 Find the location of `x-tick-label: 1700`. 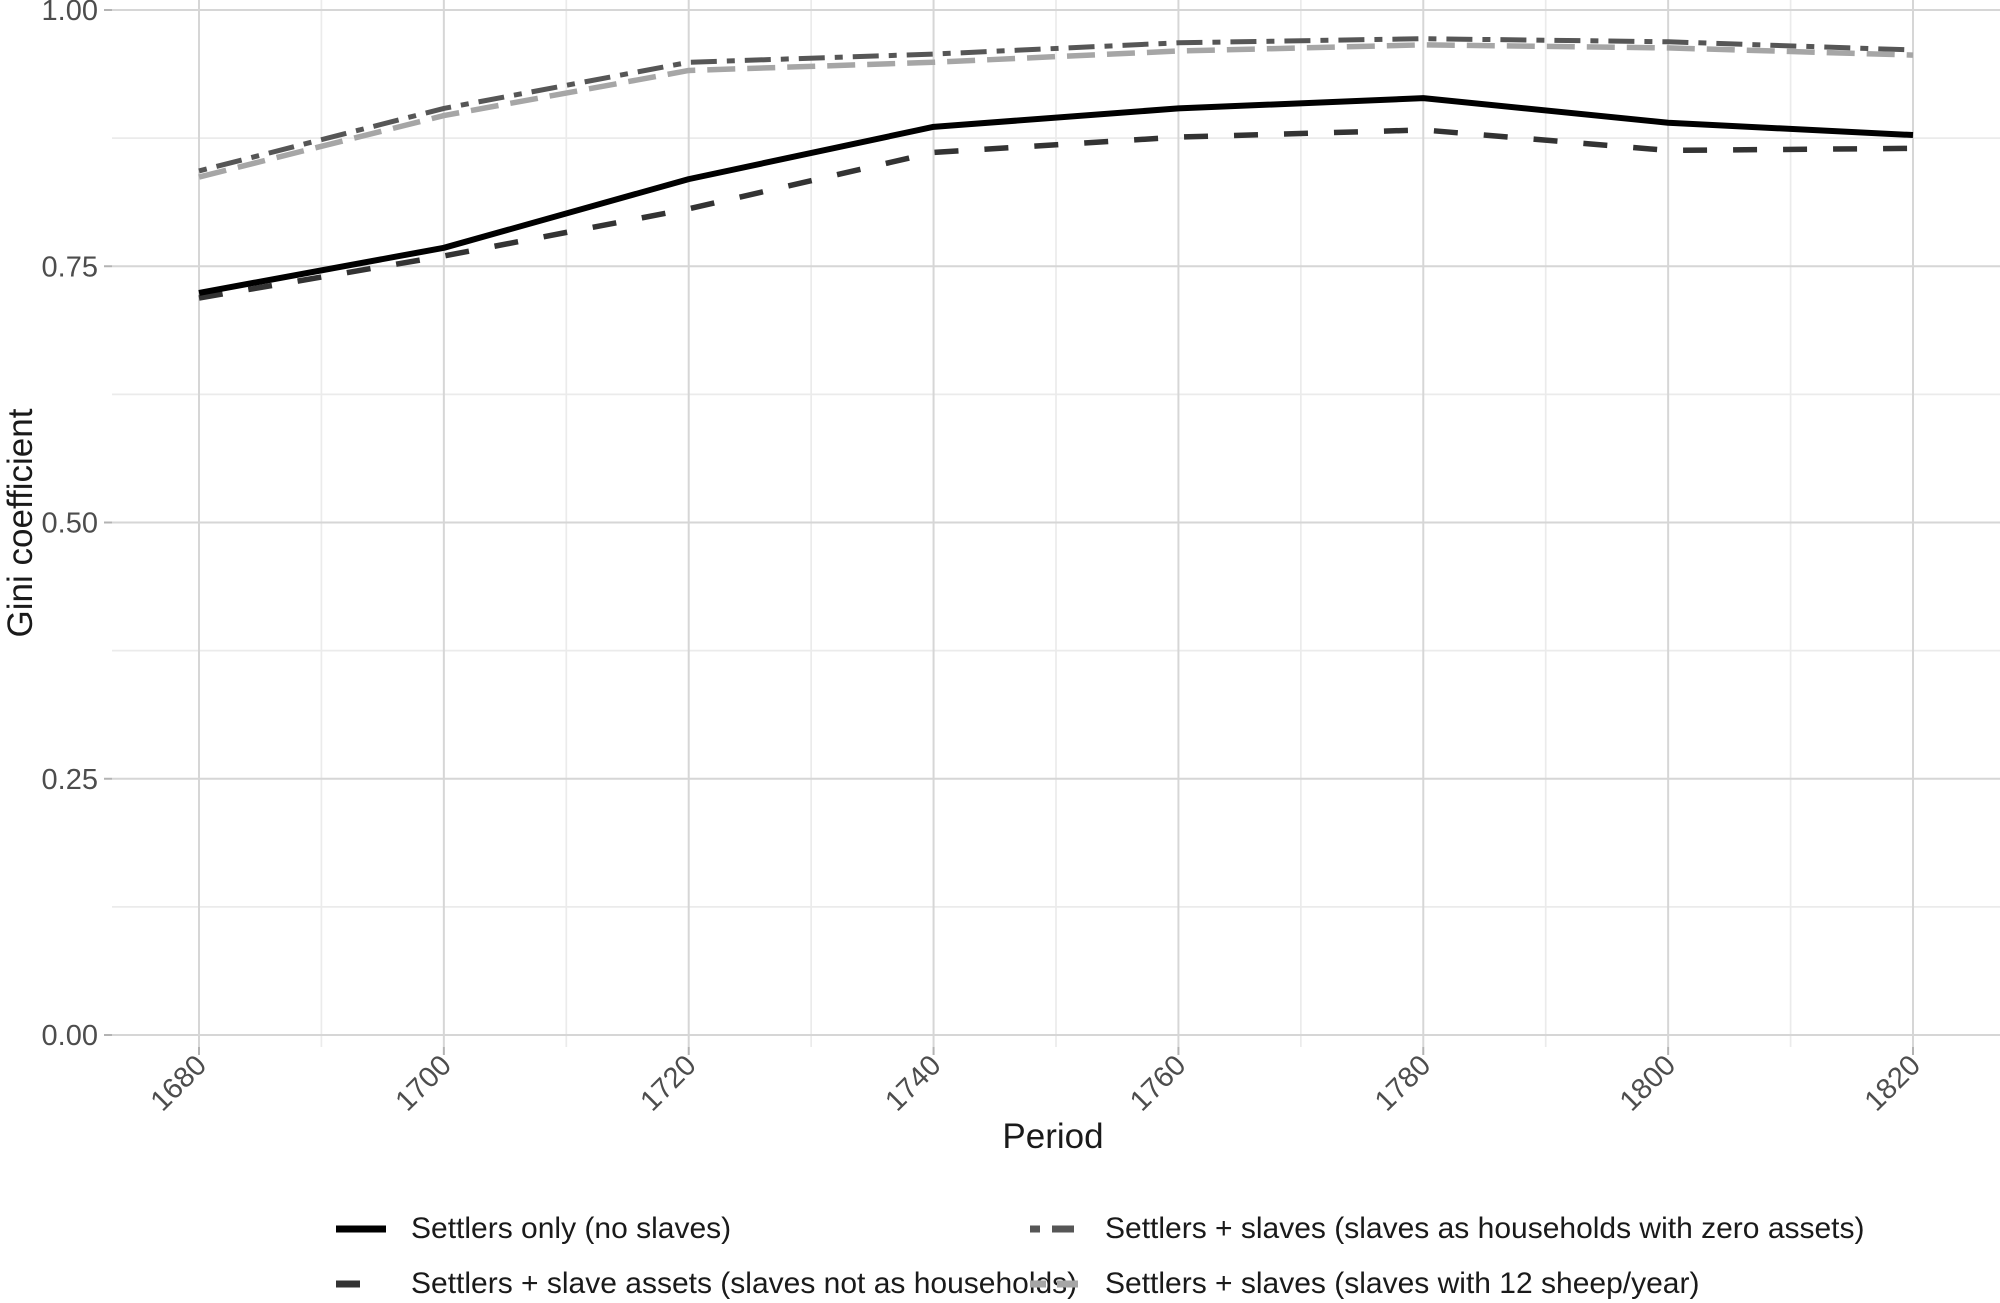

x-tick-label: 1700 is located at coordinates (424, 1083).